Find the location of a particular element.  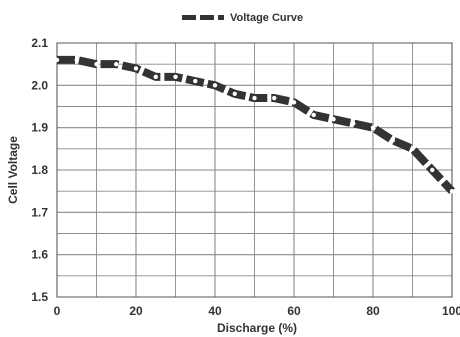

x-tick-label: 80 is located at coordinates (373, 311).